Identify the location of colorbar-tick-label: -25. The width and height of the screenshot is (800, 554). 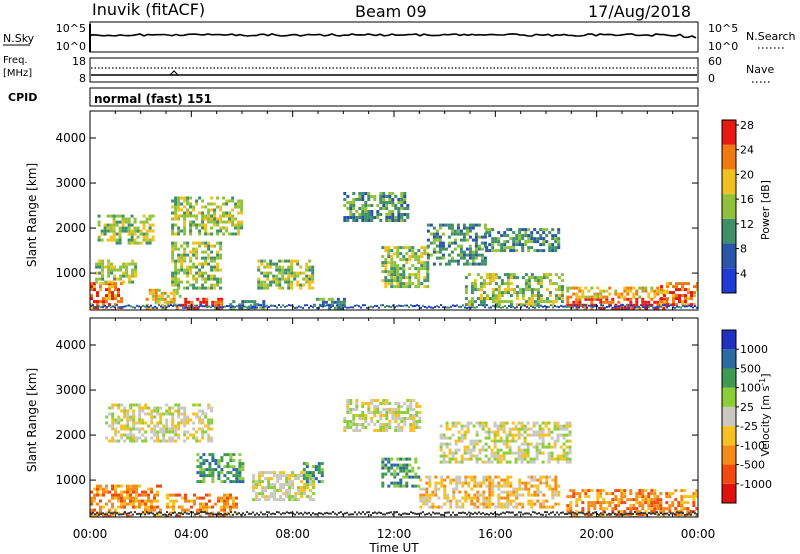
(749, 426).